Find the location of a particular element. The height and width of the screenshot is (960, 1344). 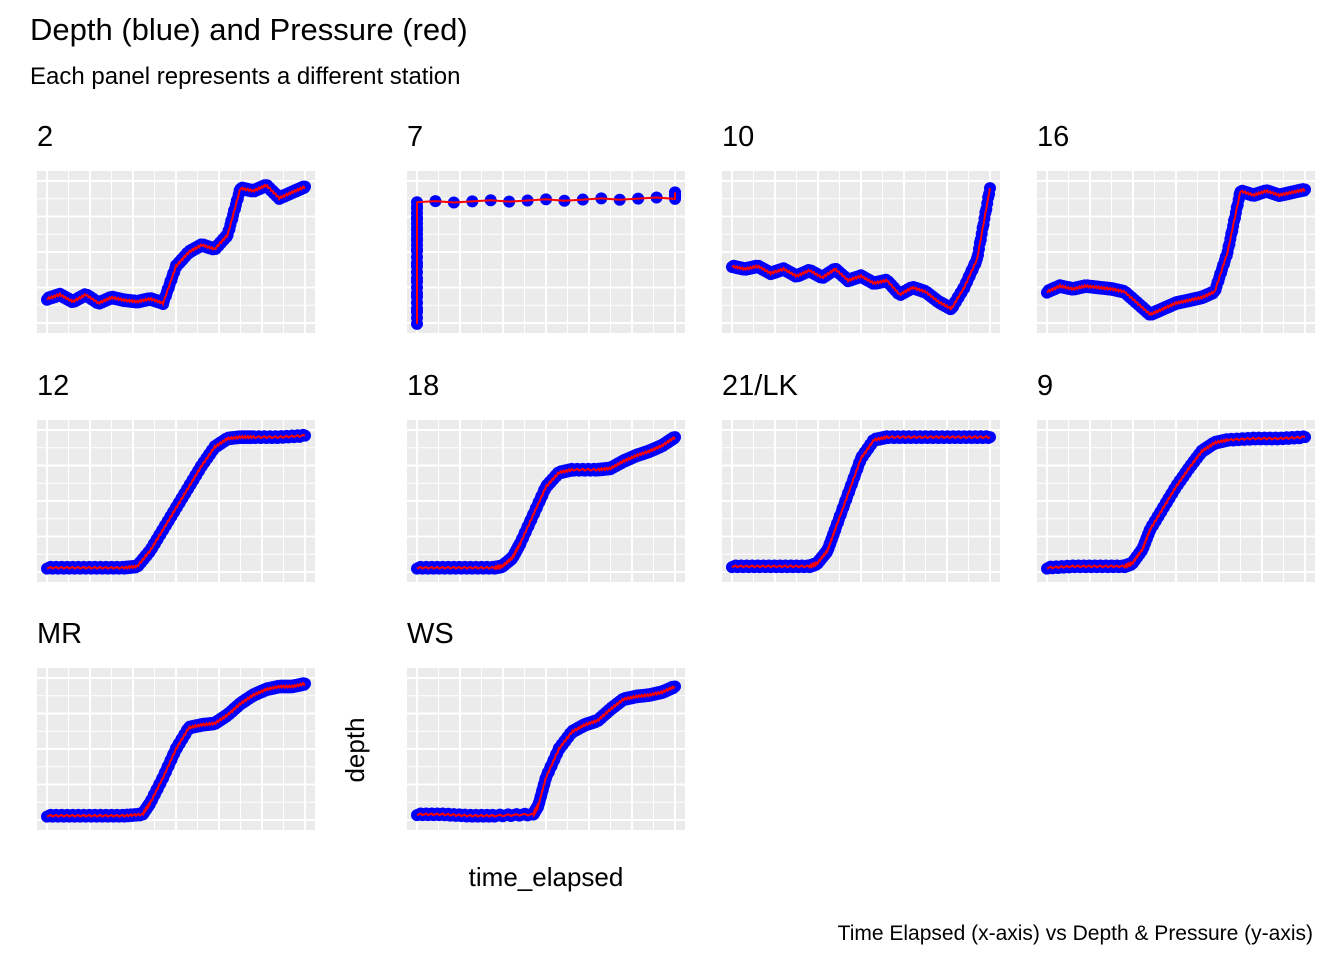

panel-7: 9 is located at coordinates (1176, 476).